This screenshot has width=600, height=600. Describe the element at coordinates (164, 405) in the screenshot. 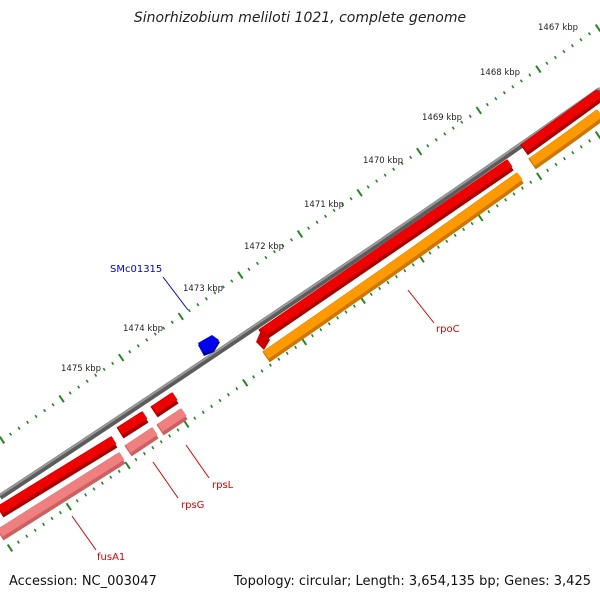

I see `gene-rpsL-feature` at that location.